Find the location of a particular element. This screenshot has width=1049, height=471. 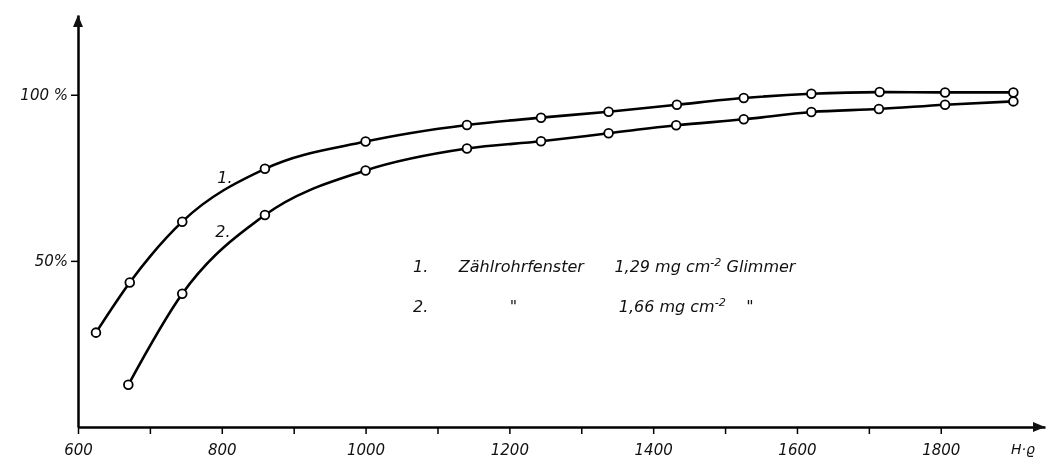

x-tick-label: 1200 is located at coordinates (509, 450).